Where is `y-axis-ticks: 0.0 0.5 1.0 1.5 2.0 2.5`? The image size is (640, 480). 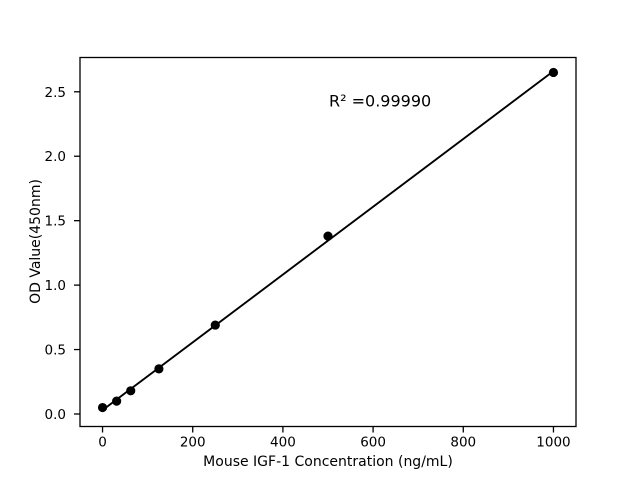 y-axis-ticks: 0.0 0.5 1.0 1.5 2.0 2.5 is located at coordinates (62, 254).